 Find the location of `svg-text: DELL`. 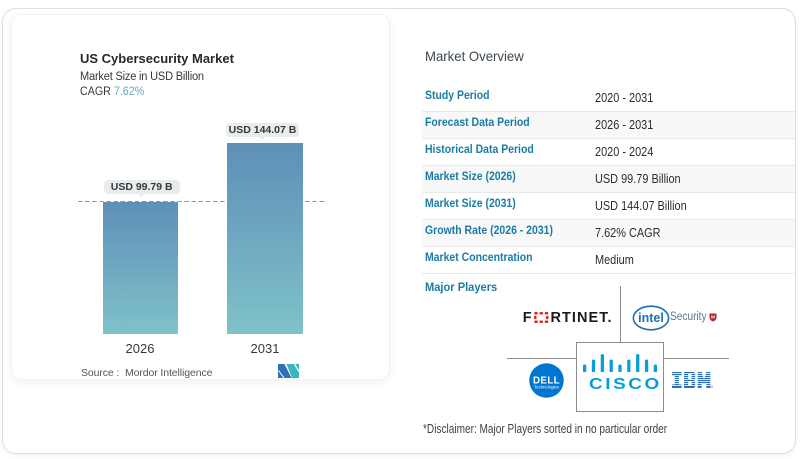

svg-text: DELL is located at coordinates (545, 380).